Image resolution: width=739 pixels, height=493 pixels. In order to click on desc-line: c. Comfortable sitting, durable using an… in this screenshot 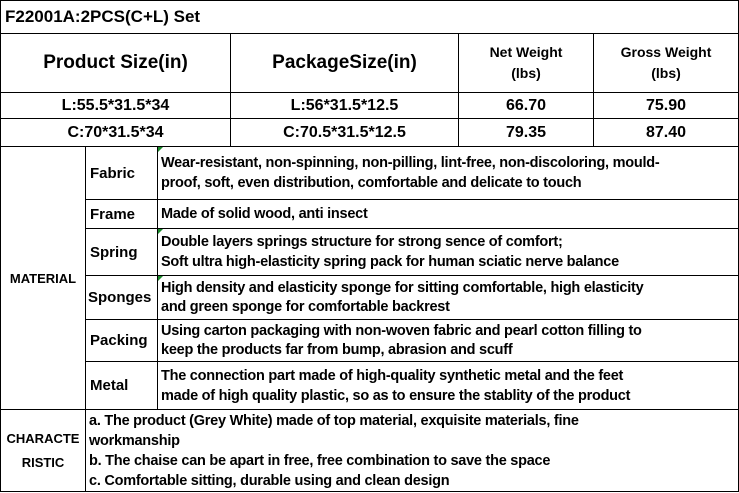, I will do `click(269, 480)`.